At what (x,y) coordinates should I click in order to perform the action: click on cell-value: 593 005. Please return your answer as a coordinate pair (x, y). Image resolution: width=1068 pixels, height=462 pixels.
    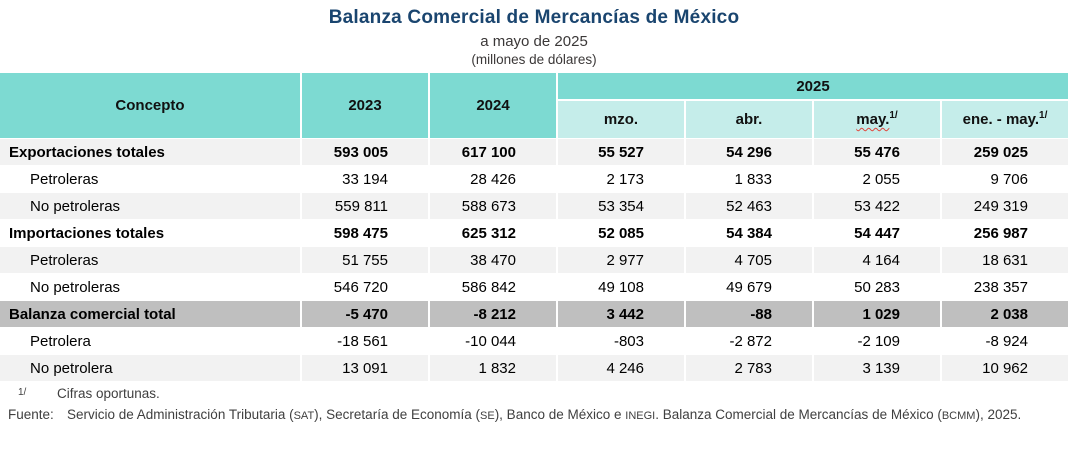
    Looking at the image, I should click on (364, 151).